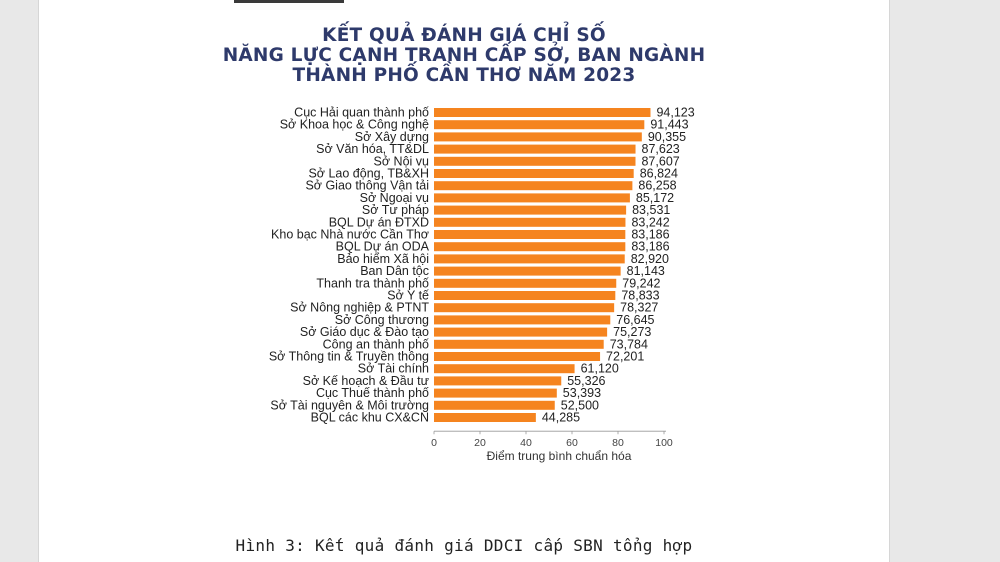  Describe the element at coordinates (664, 443) in the screenshot. I see `x-tick-label: 100` at that location.